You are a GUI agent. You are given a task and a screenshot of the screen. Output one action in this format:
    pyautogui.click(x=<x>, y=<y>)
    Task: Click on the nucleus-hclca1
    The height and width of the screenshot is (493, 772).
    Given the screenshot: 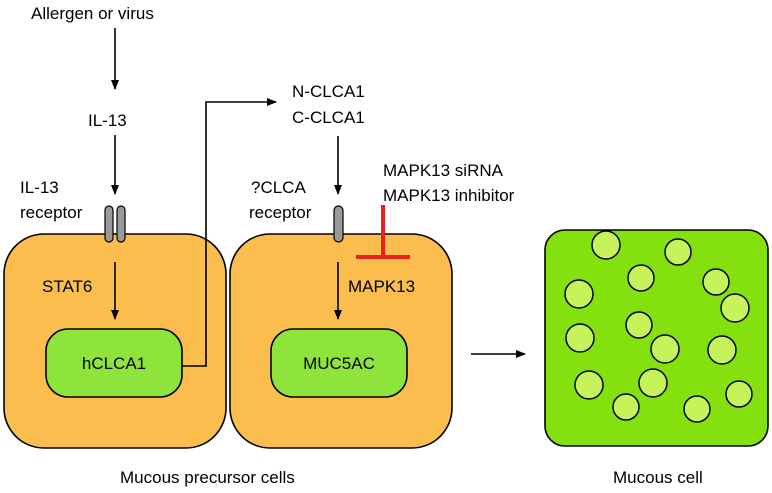 What is the action you would take?
    pyautogui.click(x=114, y=363)
    